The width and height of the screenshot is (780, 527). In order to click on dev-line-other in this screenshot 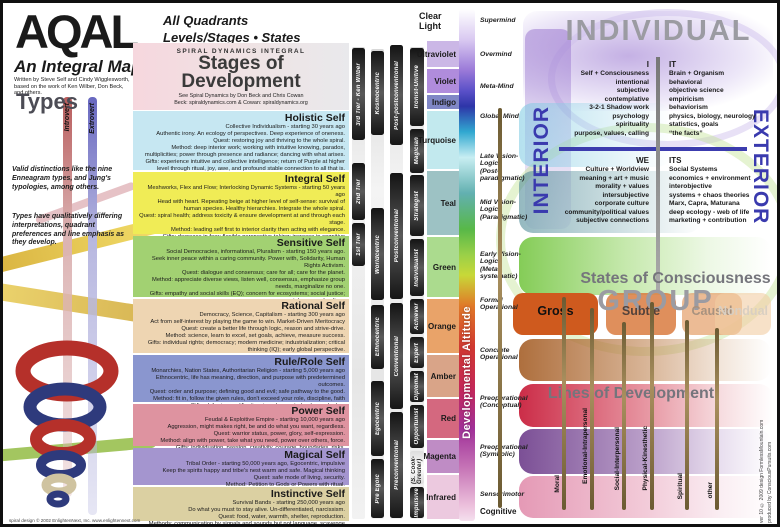, I will do `click(717, 419)`.